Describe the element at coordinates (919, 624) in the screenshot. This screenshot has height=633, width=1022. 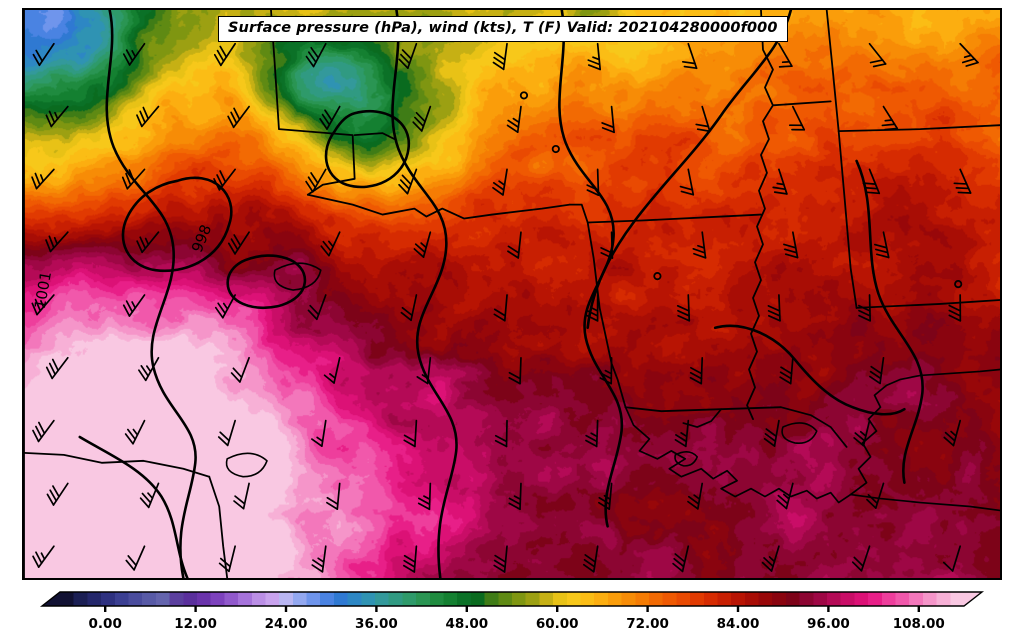
I see `colorbar-tick-label: 108.00` at that location.